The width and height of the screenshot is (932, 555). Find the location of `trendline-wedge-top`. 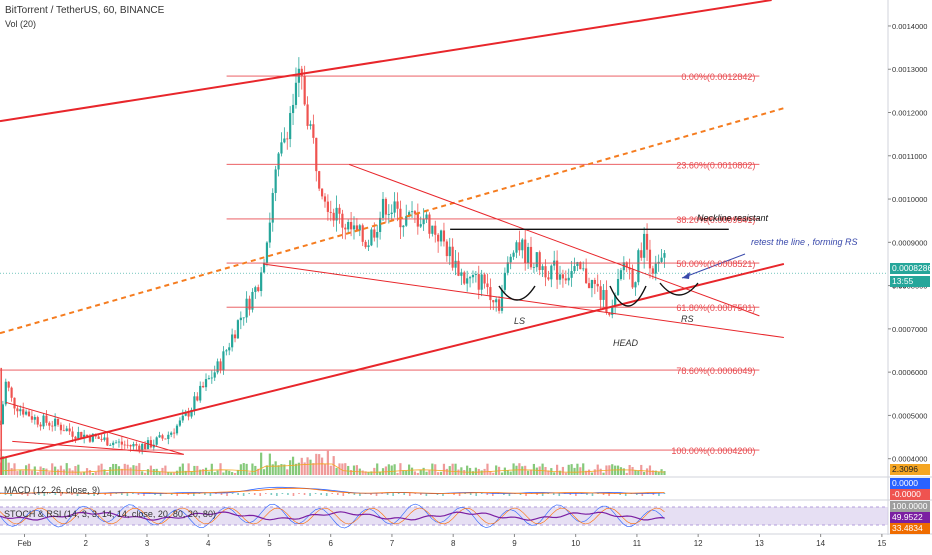

trendline-wedge-top is located at coordinates (554, 240).